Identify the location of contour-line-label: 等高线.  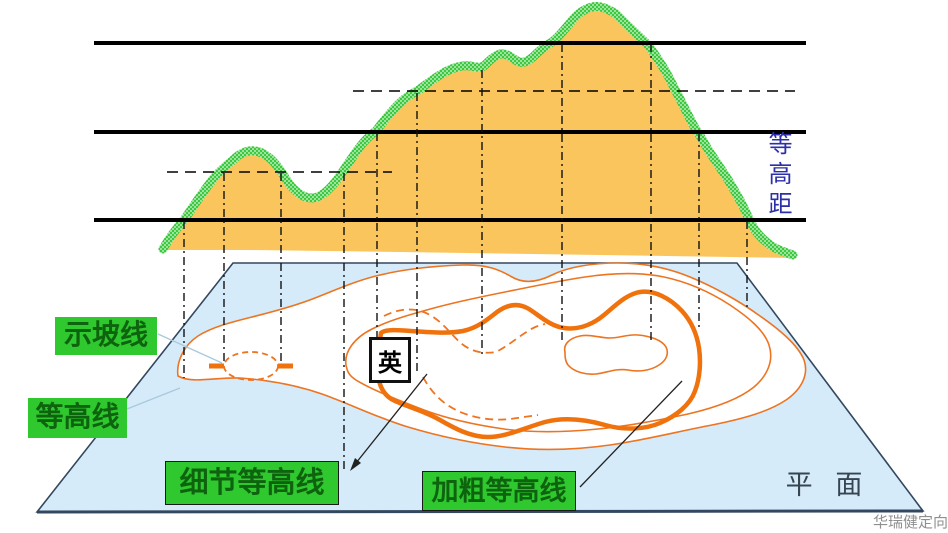
(77, 418).